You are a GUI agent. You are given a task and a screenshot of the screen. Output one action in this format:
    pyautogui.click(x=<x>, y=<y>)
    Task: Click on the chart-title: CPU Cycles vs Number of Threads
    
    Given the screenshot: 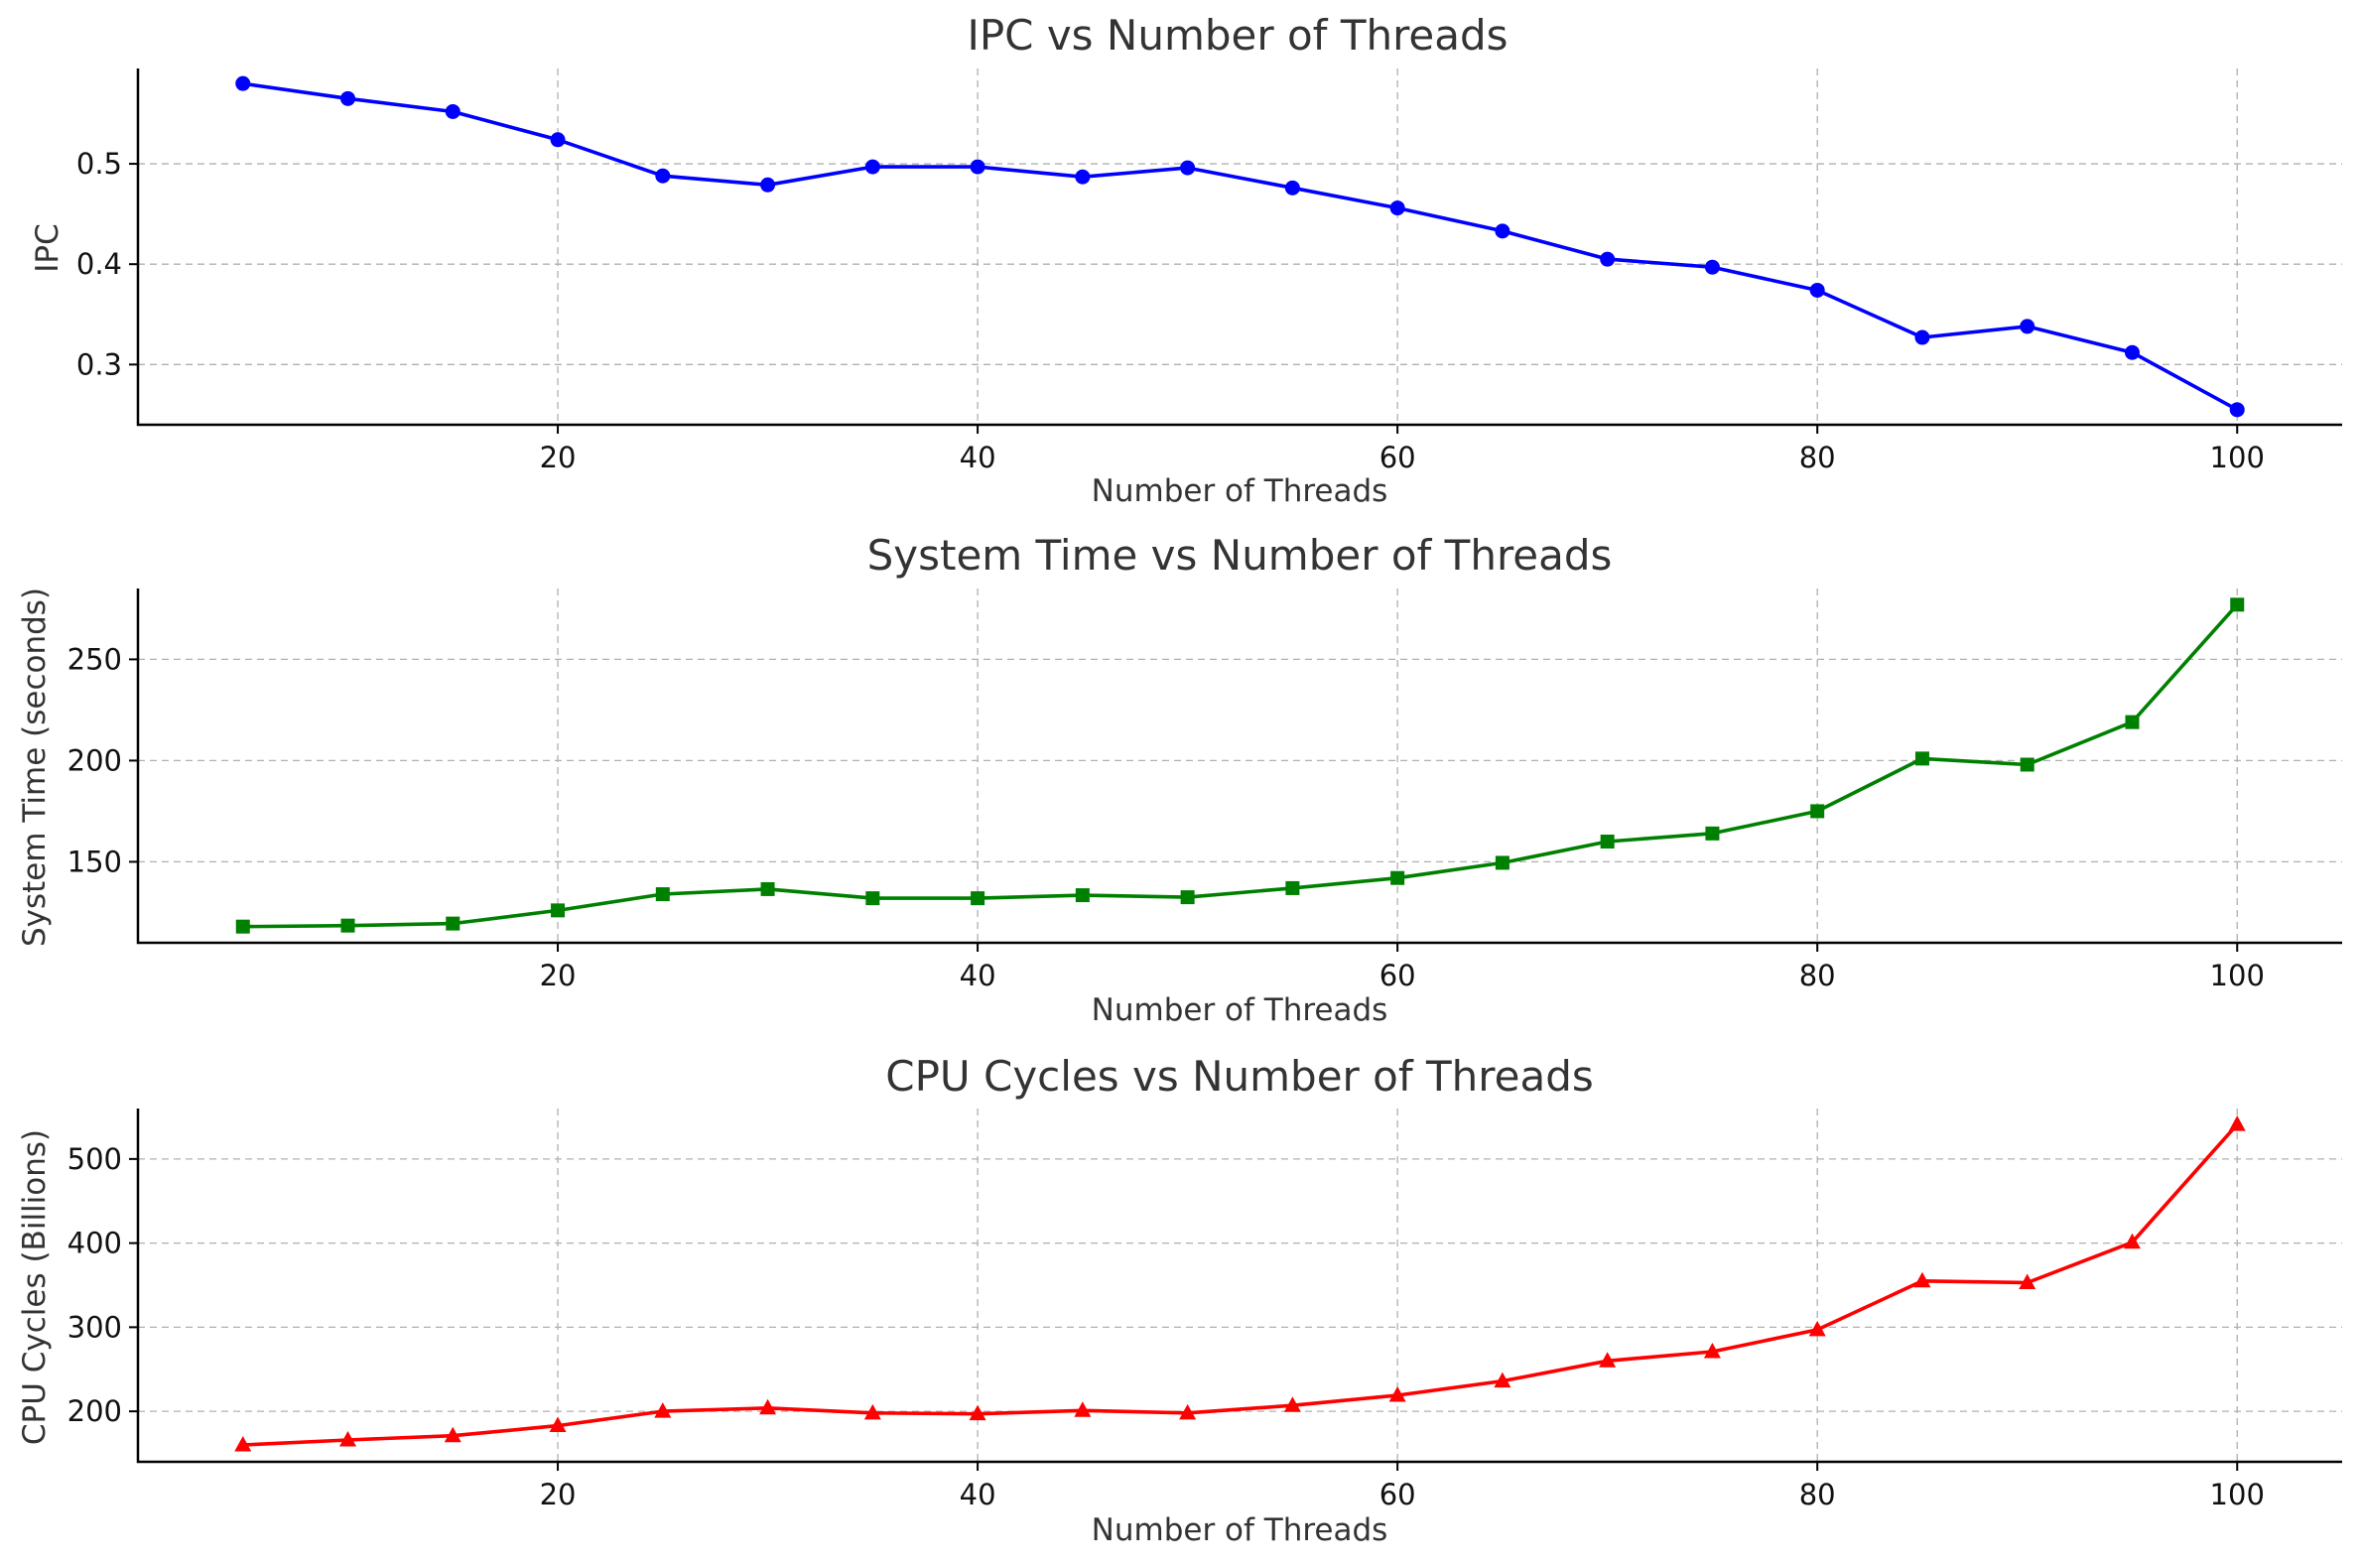 What is the action you would take?
    pyautogui.click(x=1239, y=1076)
    